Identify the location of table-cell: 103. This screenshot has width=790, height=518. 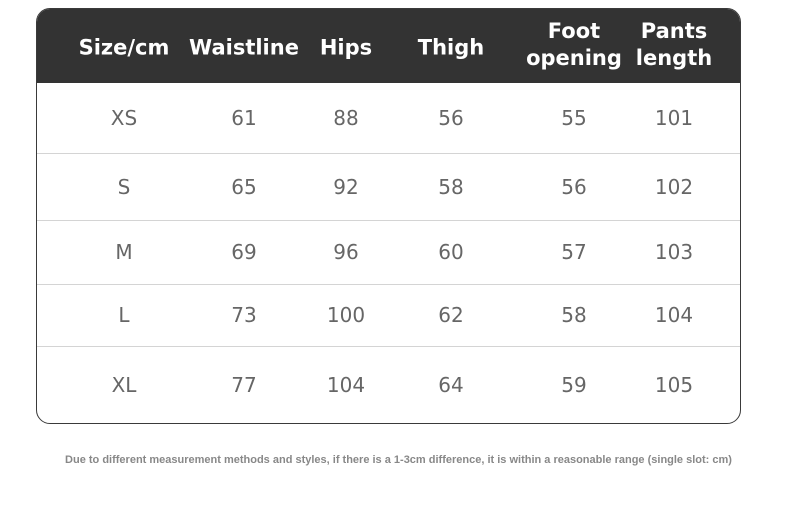
(674, 252).